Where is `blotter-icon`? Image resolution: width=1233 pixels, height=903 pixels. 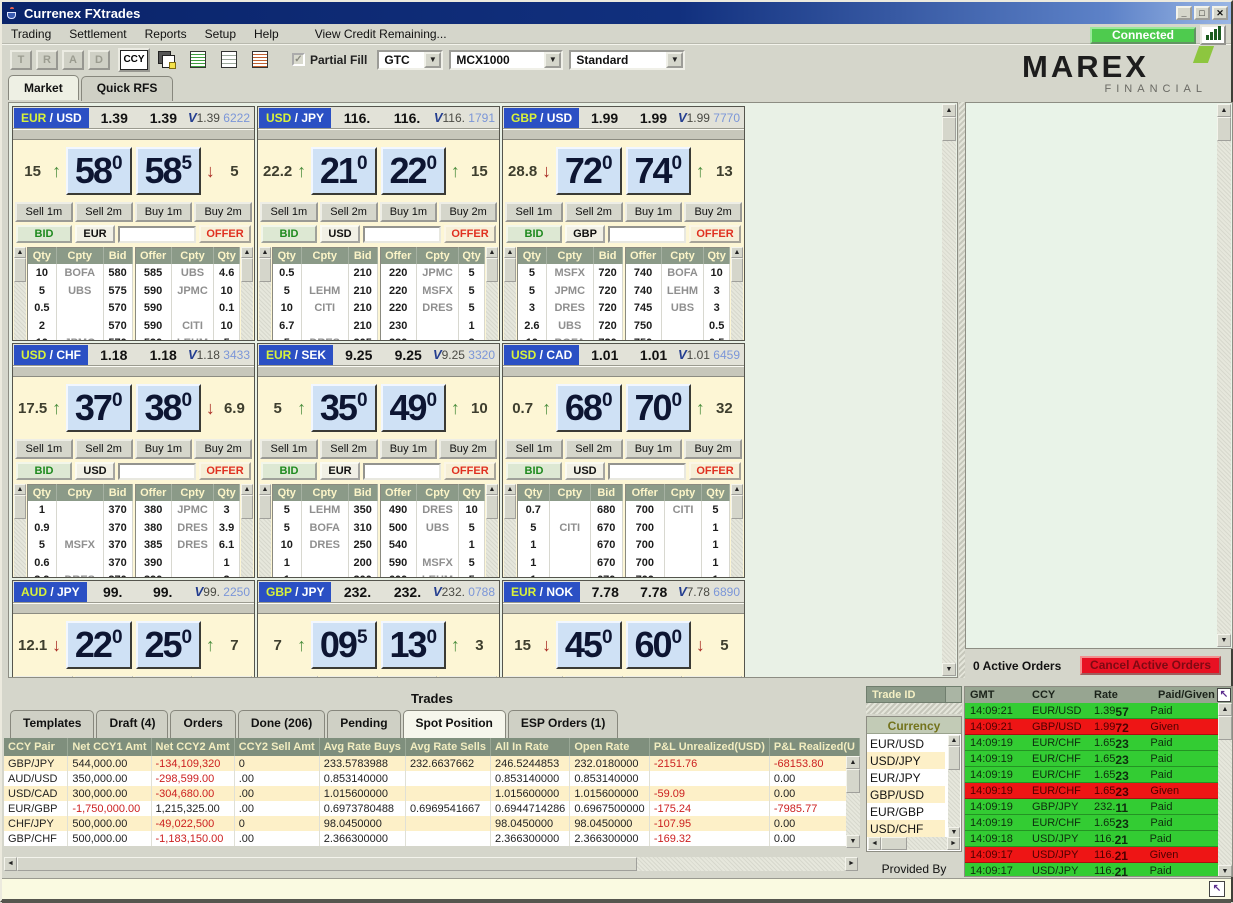
blotter-icon is located at coordinates (198, 59).